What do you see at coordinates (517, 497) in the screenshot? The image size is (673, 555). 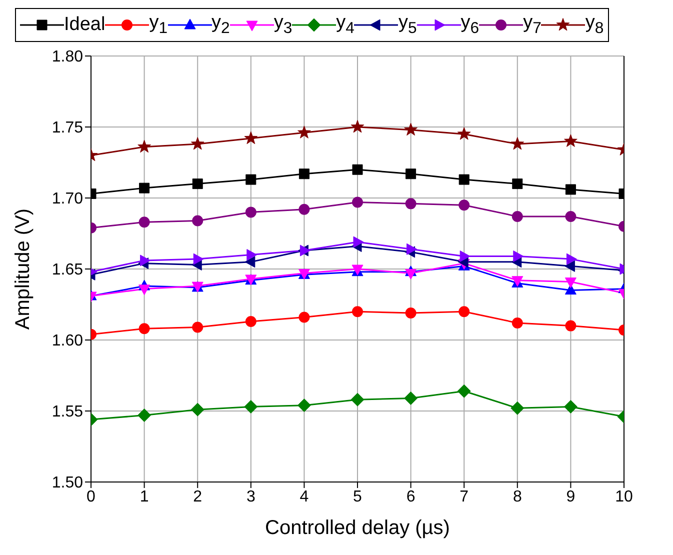 I see `x-tick-label: 8` at bounding box center [517, 497].